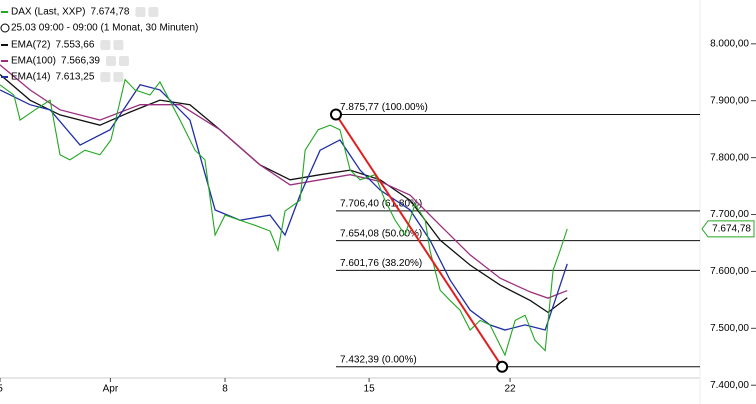  What do you see at coordinates (5, 28) in the screenshot?
I see `clock-icon` at bounding box center [5, 28].